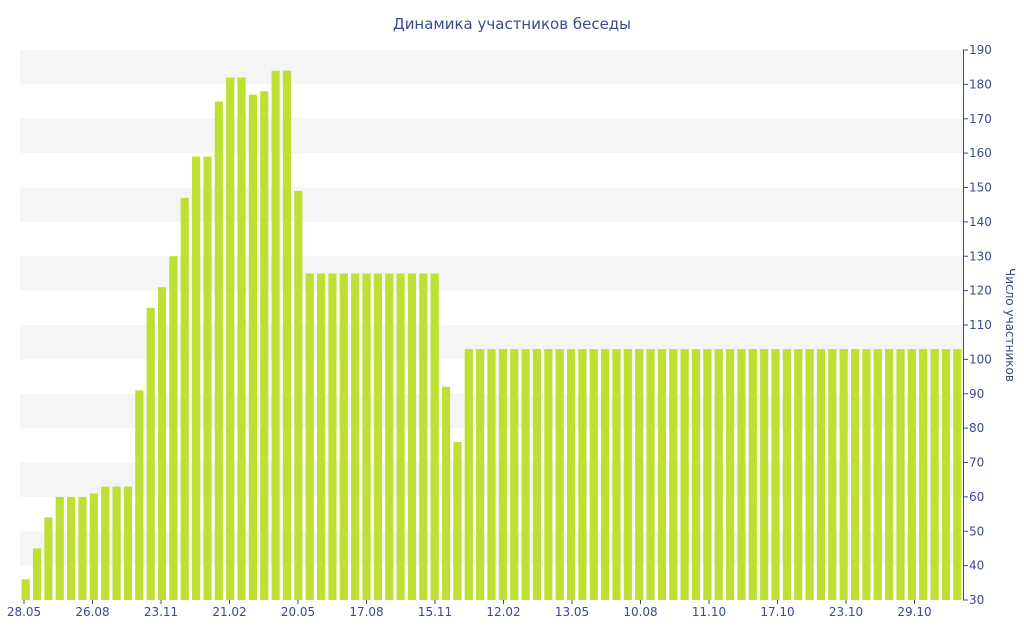 This screenshot has width=1024, height=640. What do you see at coordinates (980, 50) in the screenshot?
I see `y-tick-label: 190` at bounding box center [980, 50].